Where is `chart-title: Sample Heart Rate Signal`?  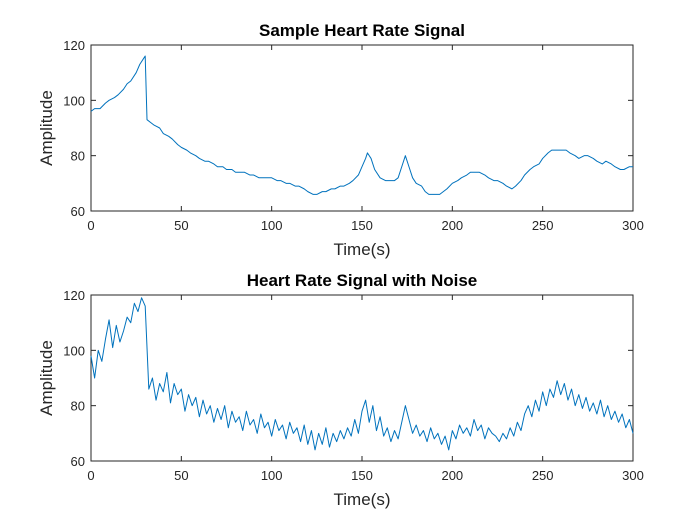 chart-title: Sample Heart Rate Signal is located at coordinates (362, 30).